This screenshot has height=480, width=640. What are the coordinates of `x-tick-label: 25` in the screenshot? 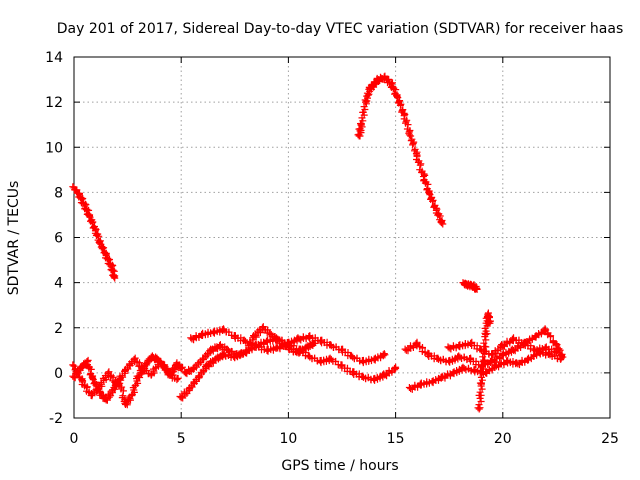 It's located at (610, 439).